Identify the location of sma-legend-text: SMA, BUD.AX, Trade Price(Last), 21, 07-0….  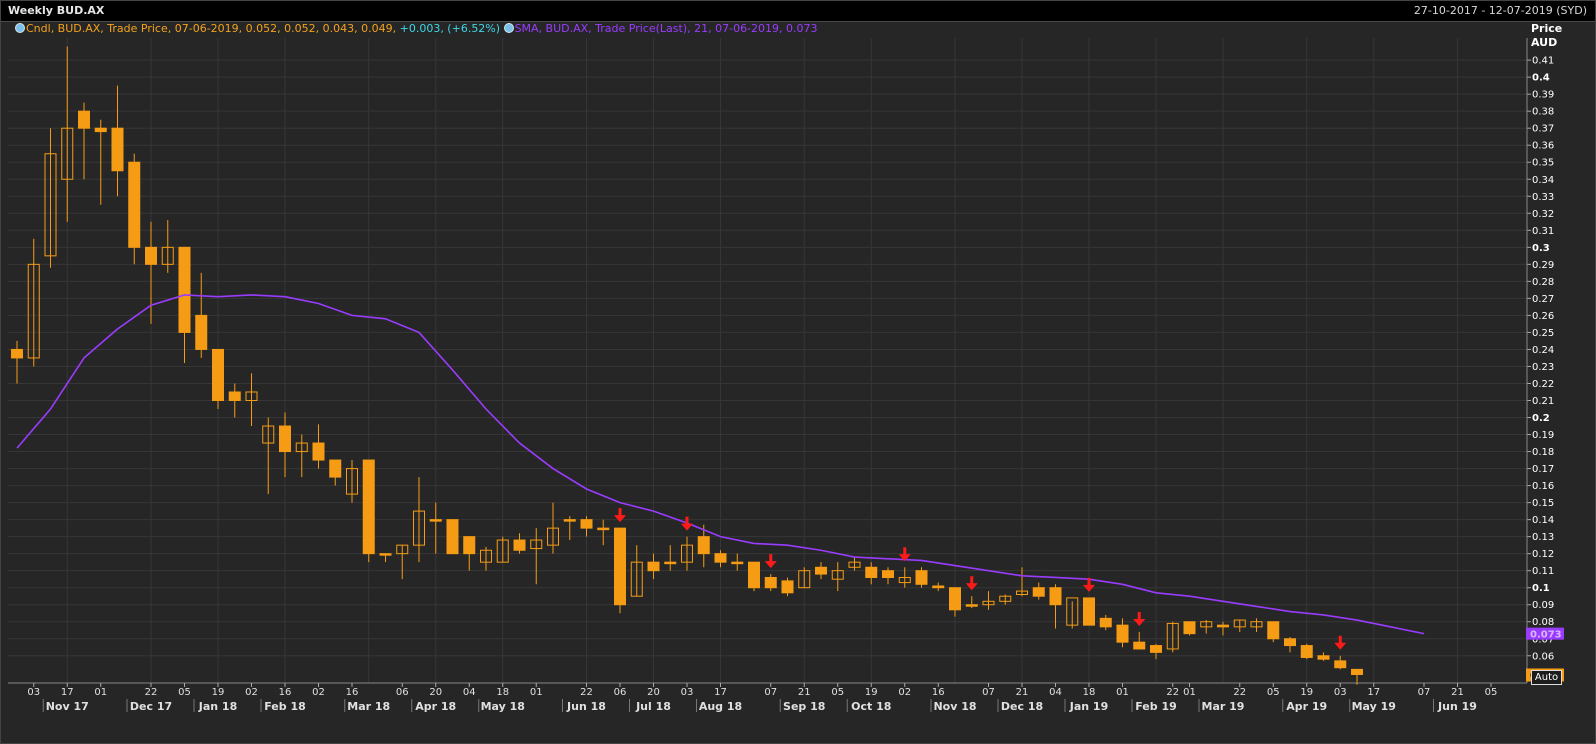
(666, 28).